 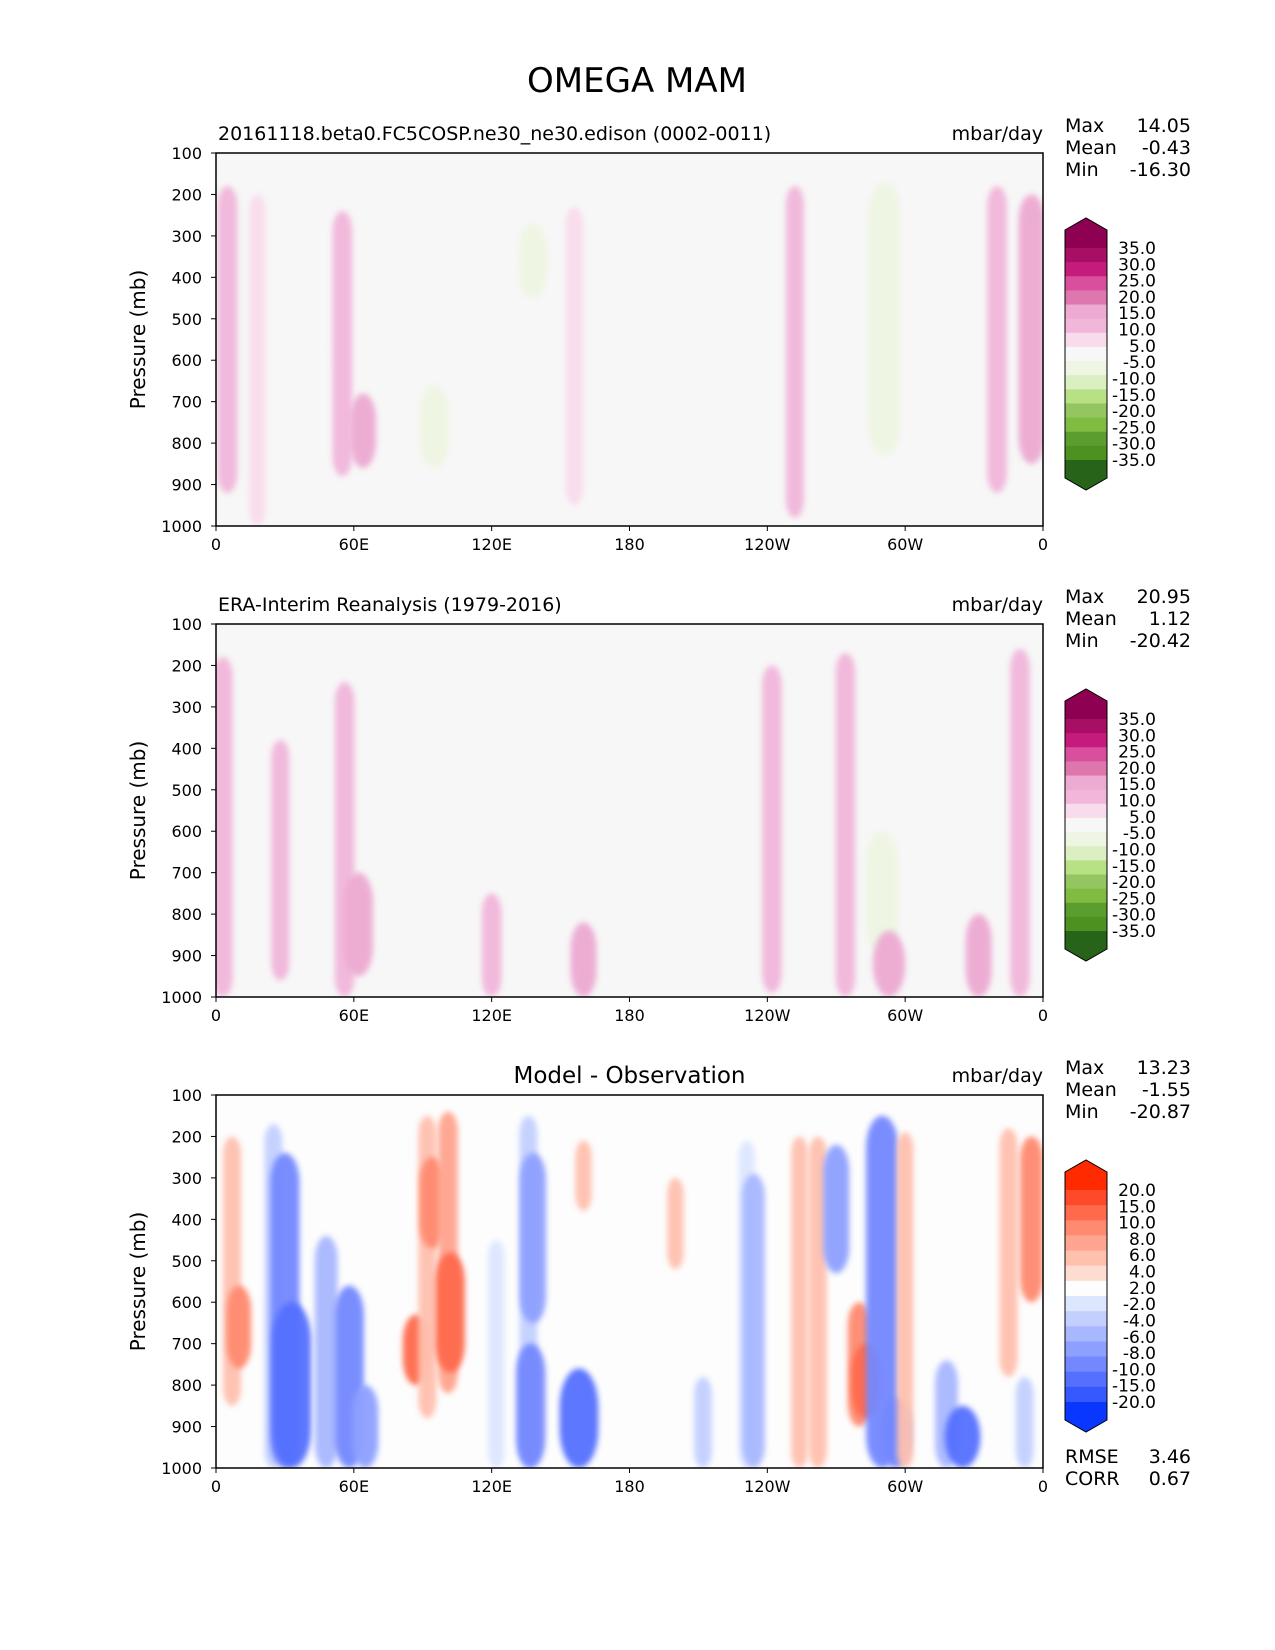 What do you see at coordinates (1160, 170) in the screenshot?
I see `stat-min-value: -16.30` at bounding box center [1160, 170].